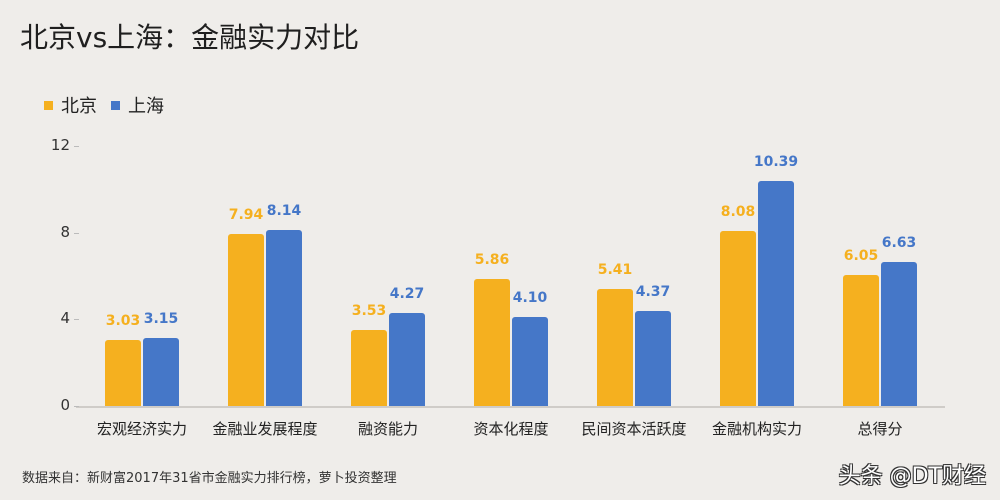 The height and width of the screenshot is (500, 1000). I want to click on source-note: 数据来自：新财富2017年31省市金融实力排行榜，萝卜投资整理, so click(209, 478).